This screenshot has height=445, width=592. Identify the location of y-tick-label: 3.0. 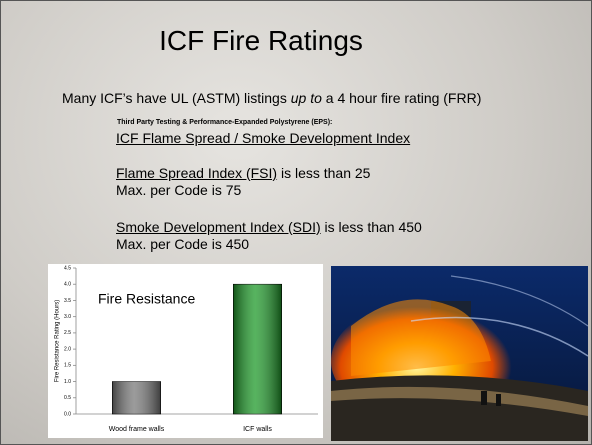
(67, 317).